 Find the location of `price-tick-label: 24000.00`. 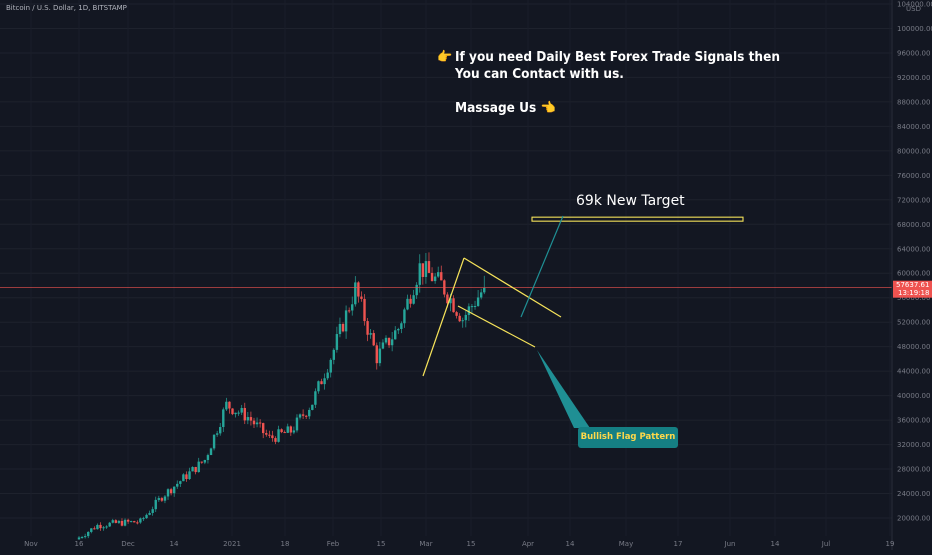

price-tick-label: 24000.00 is located at coordinates (913, 494).